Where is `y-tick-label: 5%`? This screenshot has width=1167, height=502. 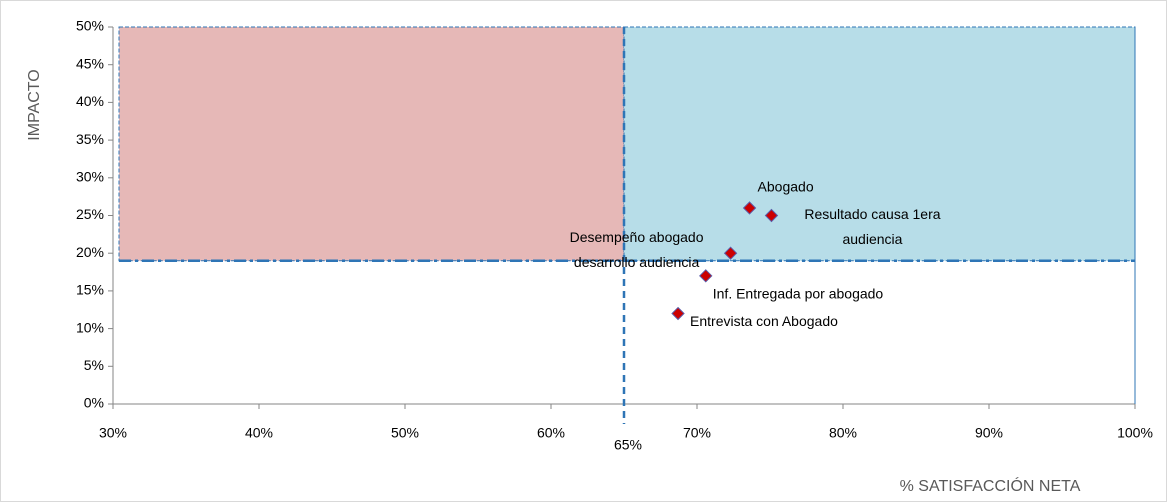 y-tick-label: 5% is located at coordinates (94, 365).